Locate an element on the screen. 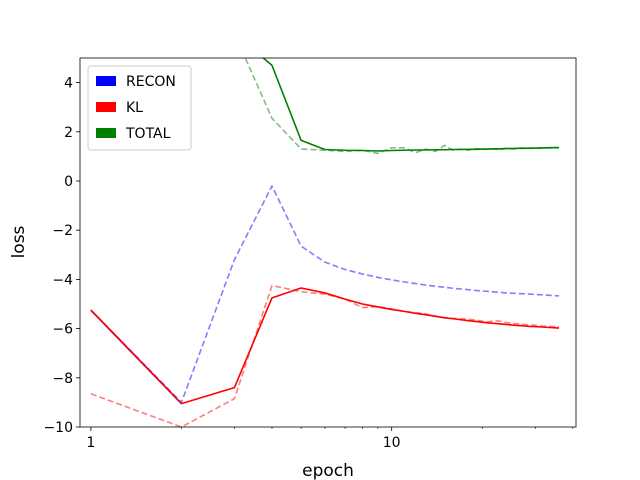 This screenshot has width=640, height=480. x-tick-label: 1 is located at coordinates (90, 443).